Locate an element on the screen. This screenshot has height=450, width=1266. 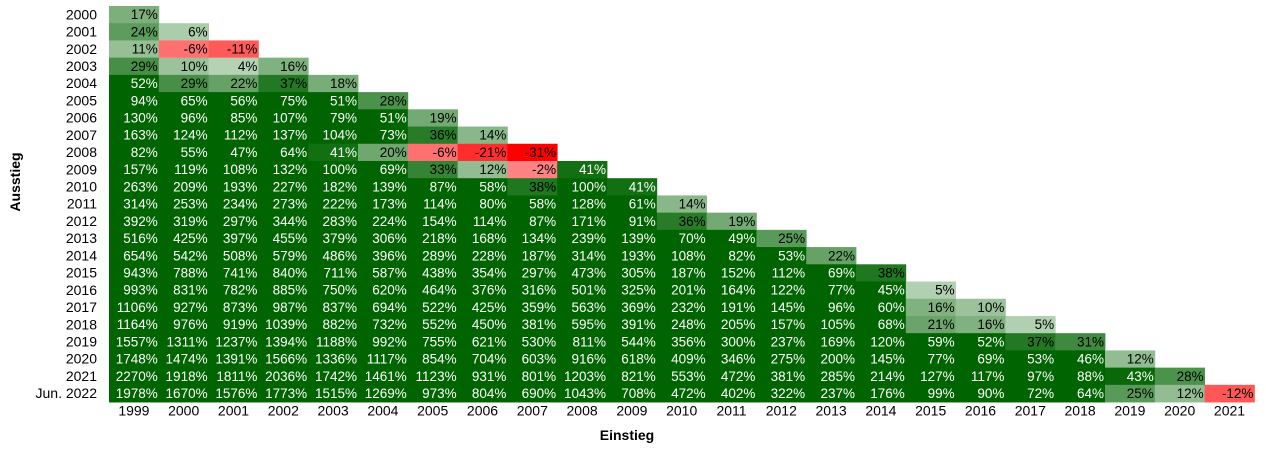
heatmap-cell-label: 1474% is located at coordinates (187, 359).